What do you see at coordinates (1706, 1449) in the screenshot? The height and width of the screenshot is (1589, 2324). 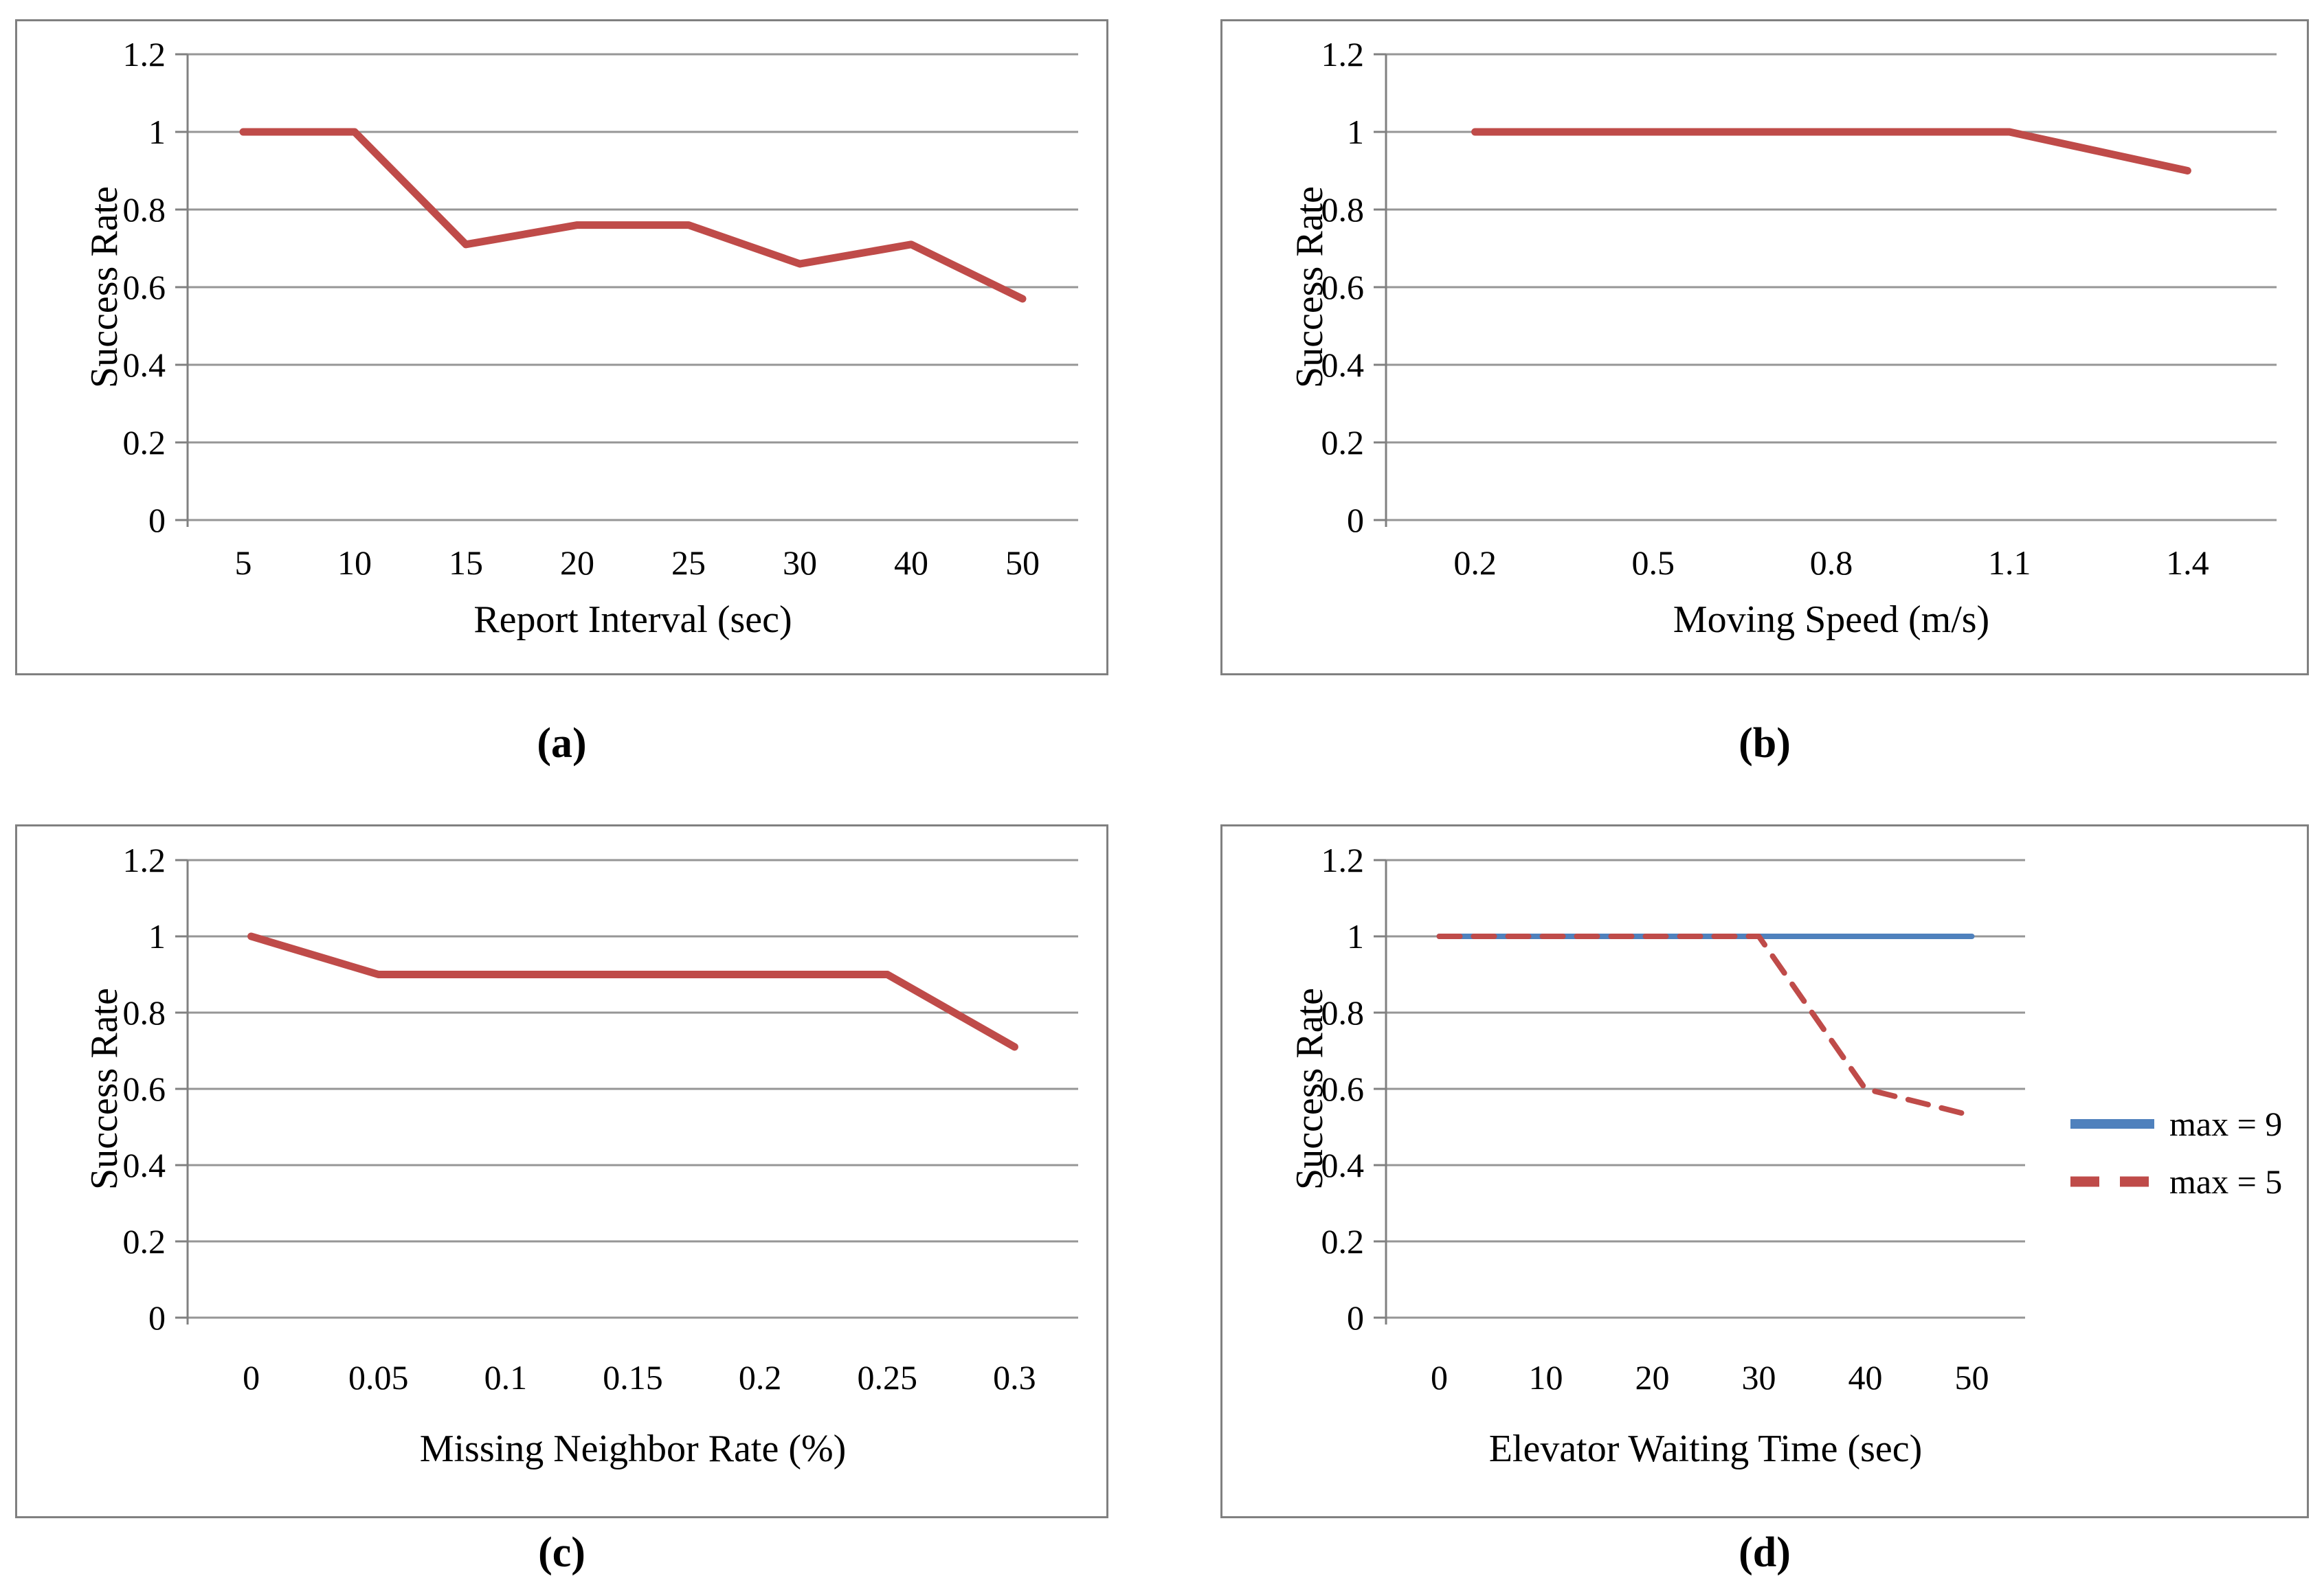 I see `x-axis-title: Elevator Waiting Time (sec)` at bounding box center [1706, 1449].